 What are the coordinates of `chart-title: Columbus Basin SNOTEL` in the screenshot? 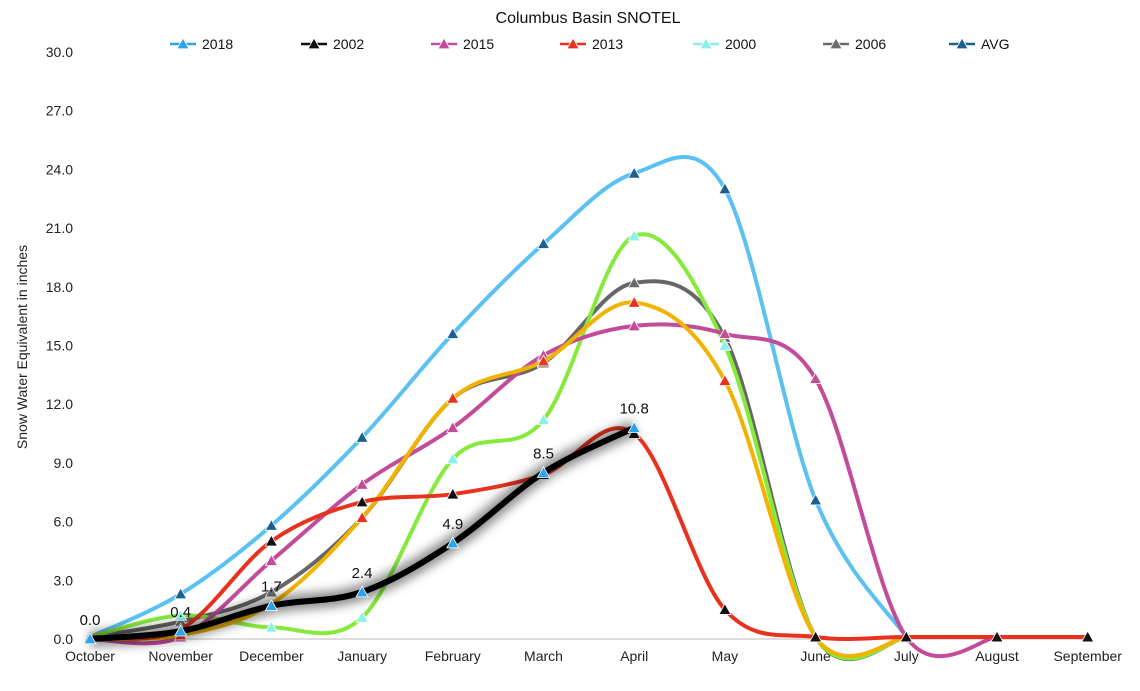 It's located at (588, 18).